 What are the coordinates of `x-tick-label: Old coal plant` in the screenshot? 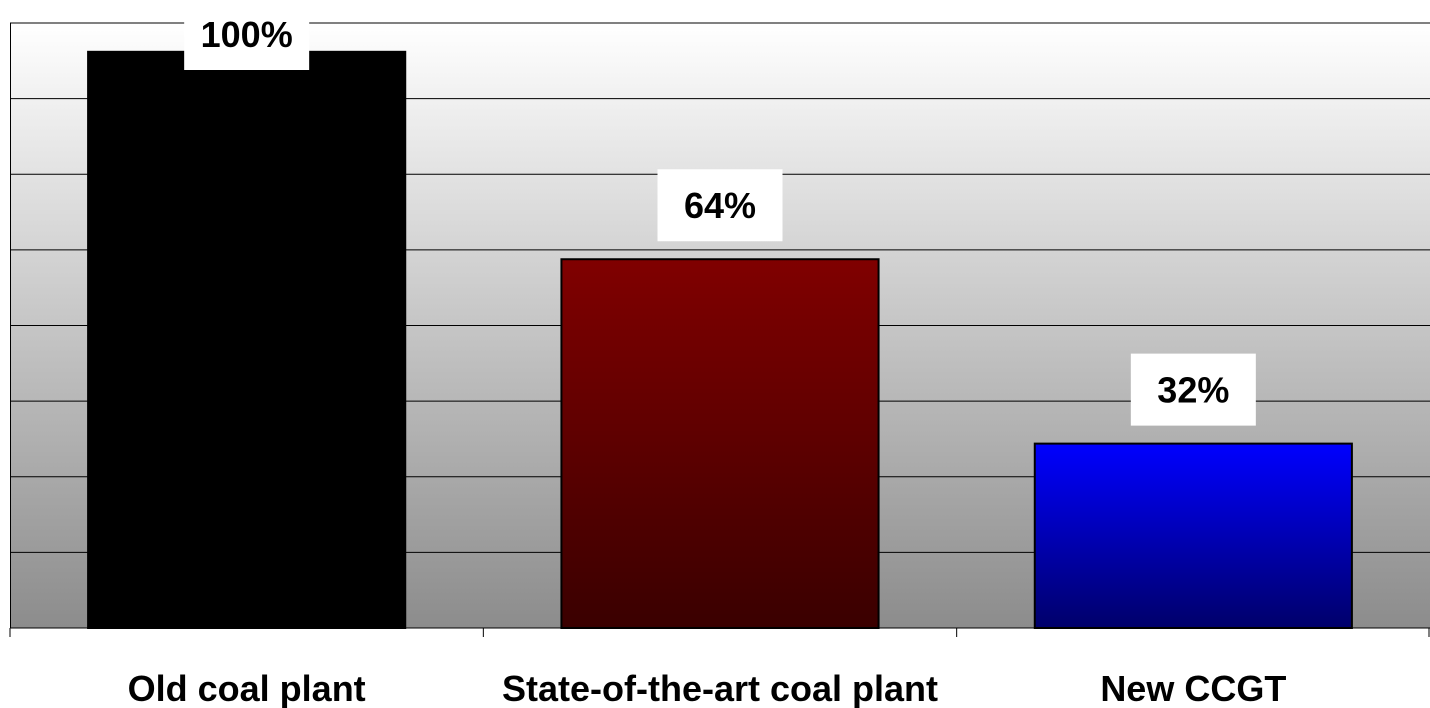 It's located at (247, 688).